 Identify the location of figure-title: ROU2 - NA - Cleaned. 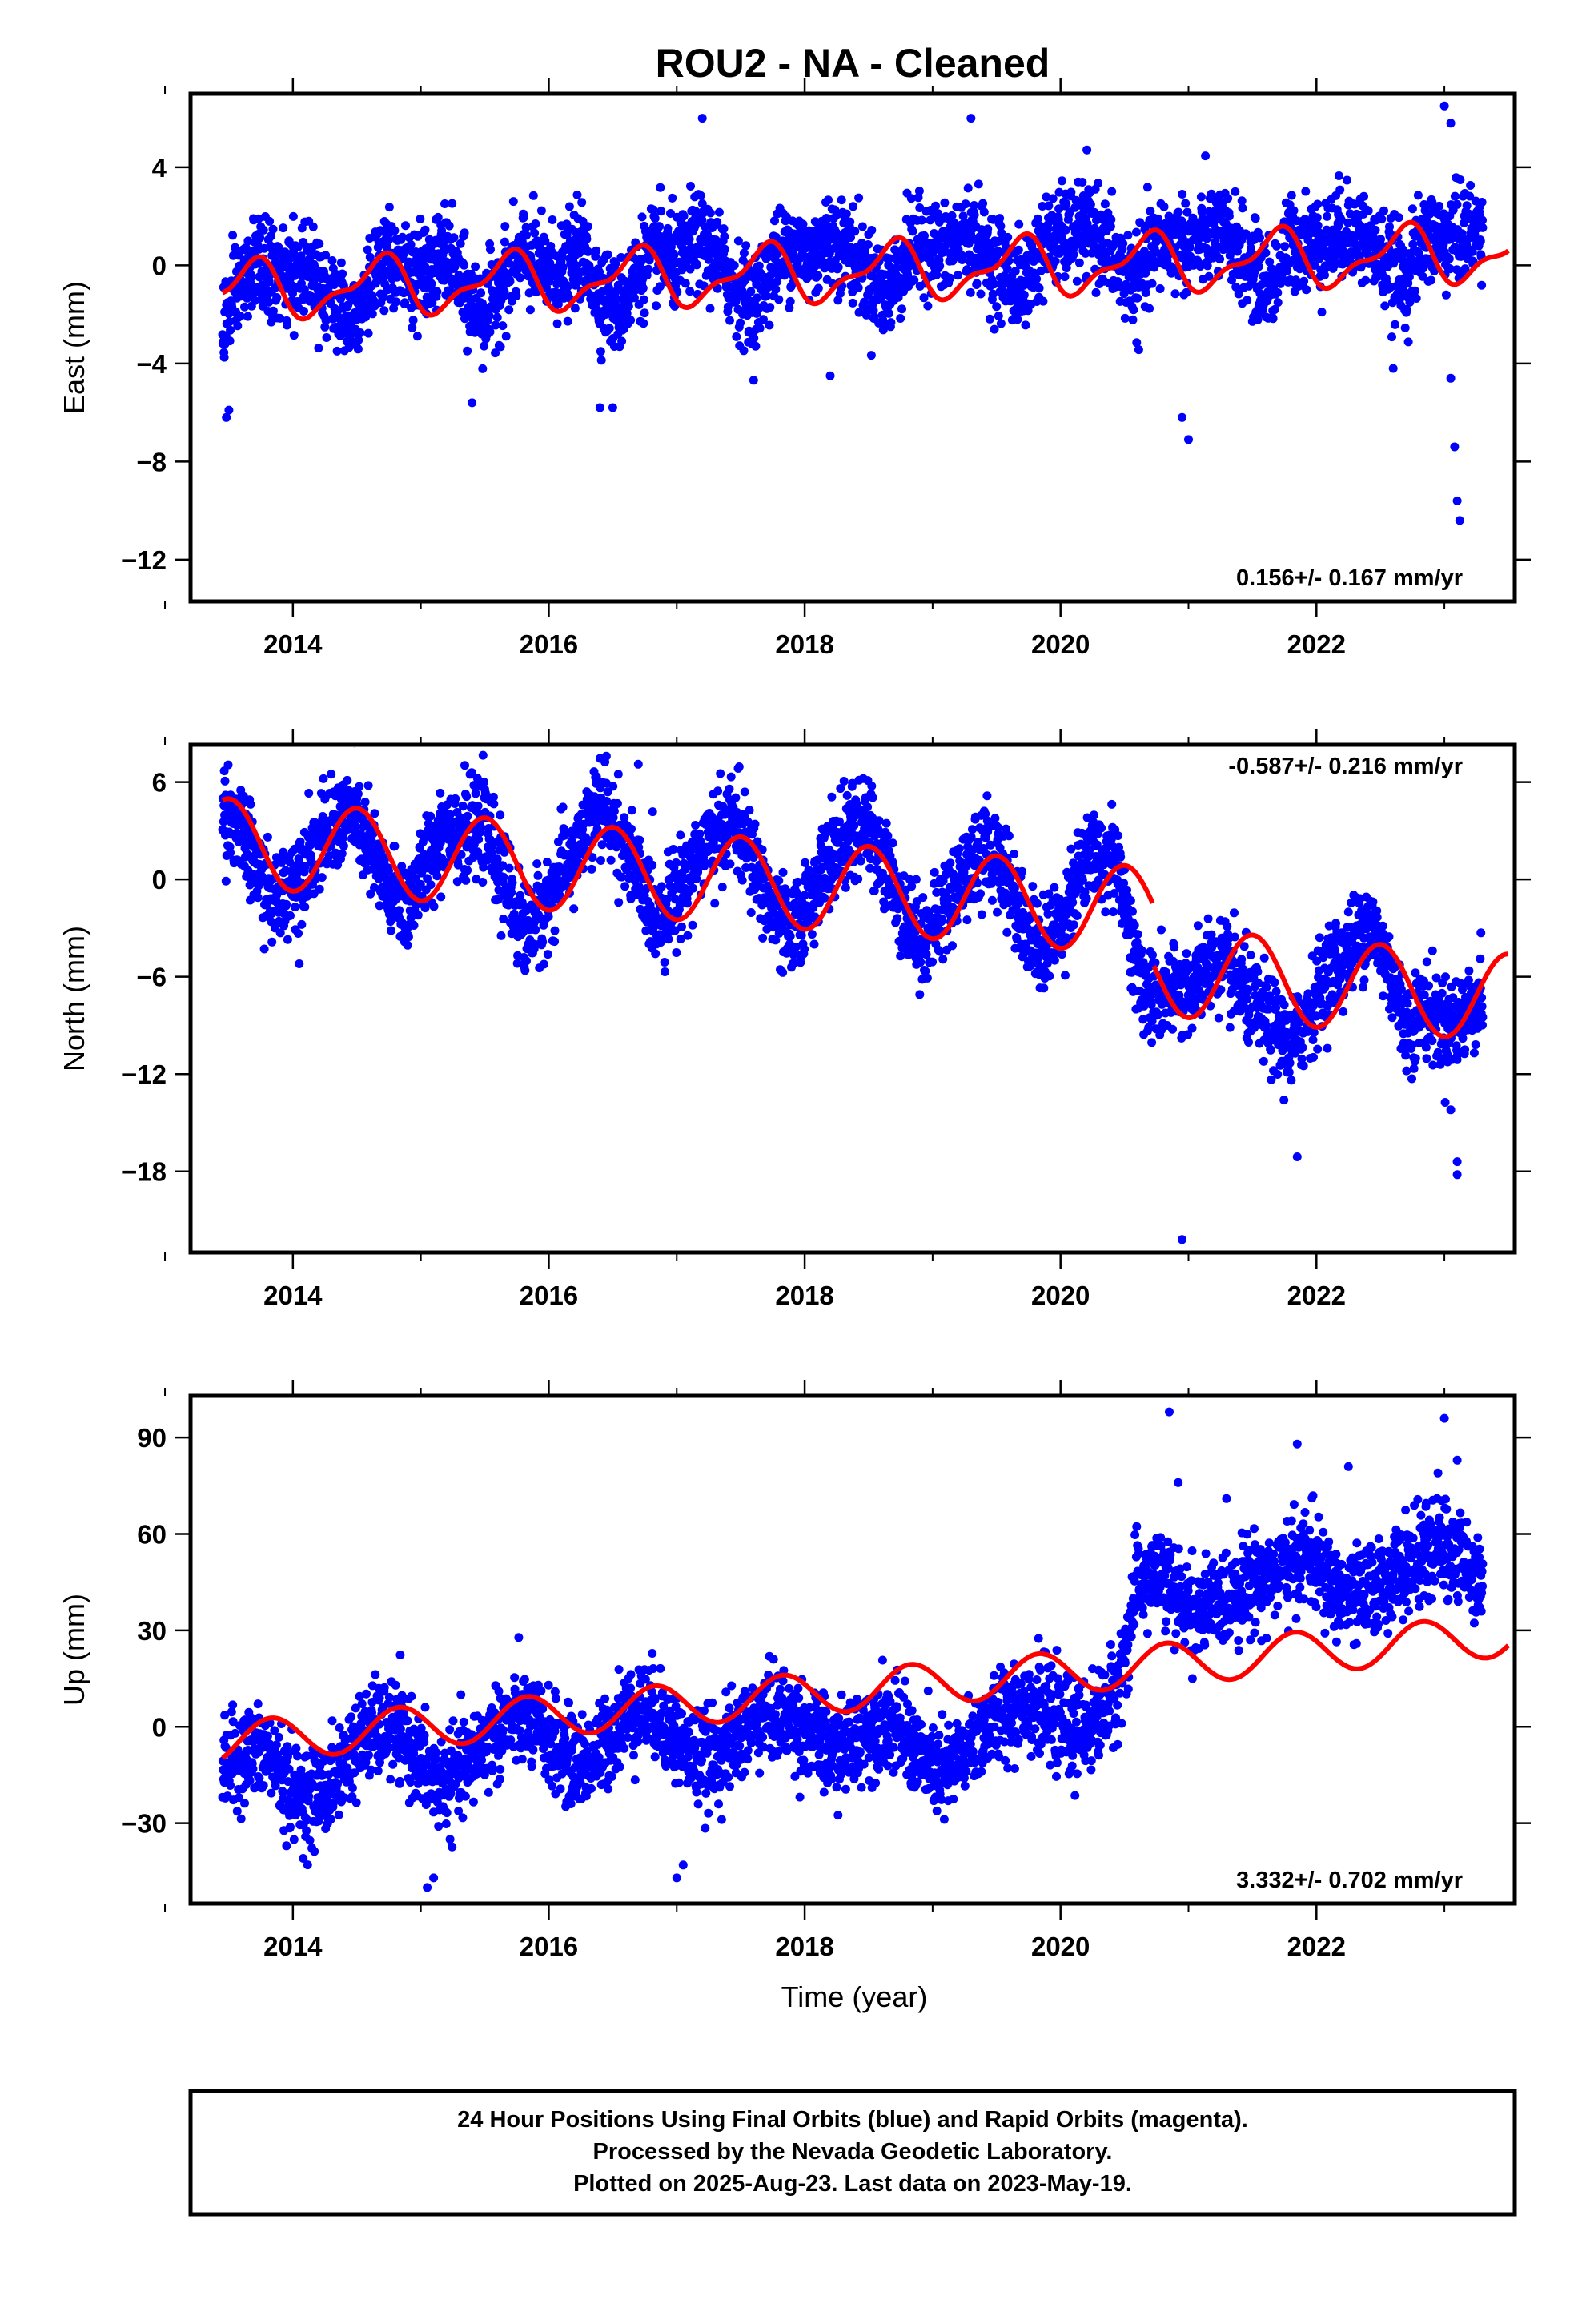
(853, 63).